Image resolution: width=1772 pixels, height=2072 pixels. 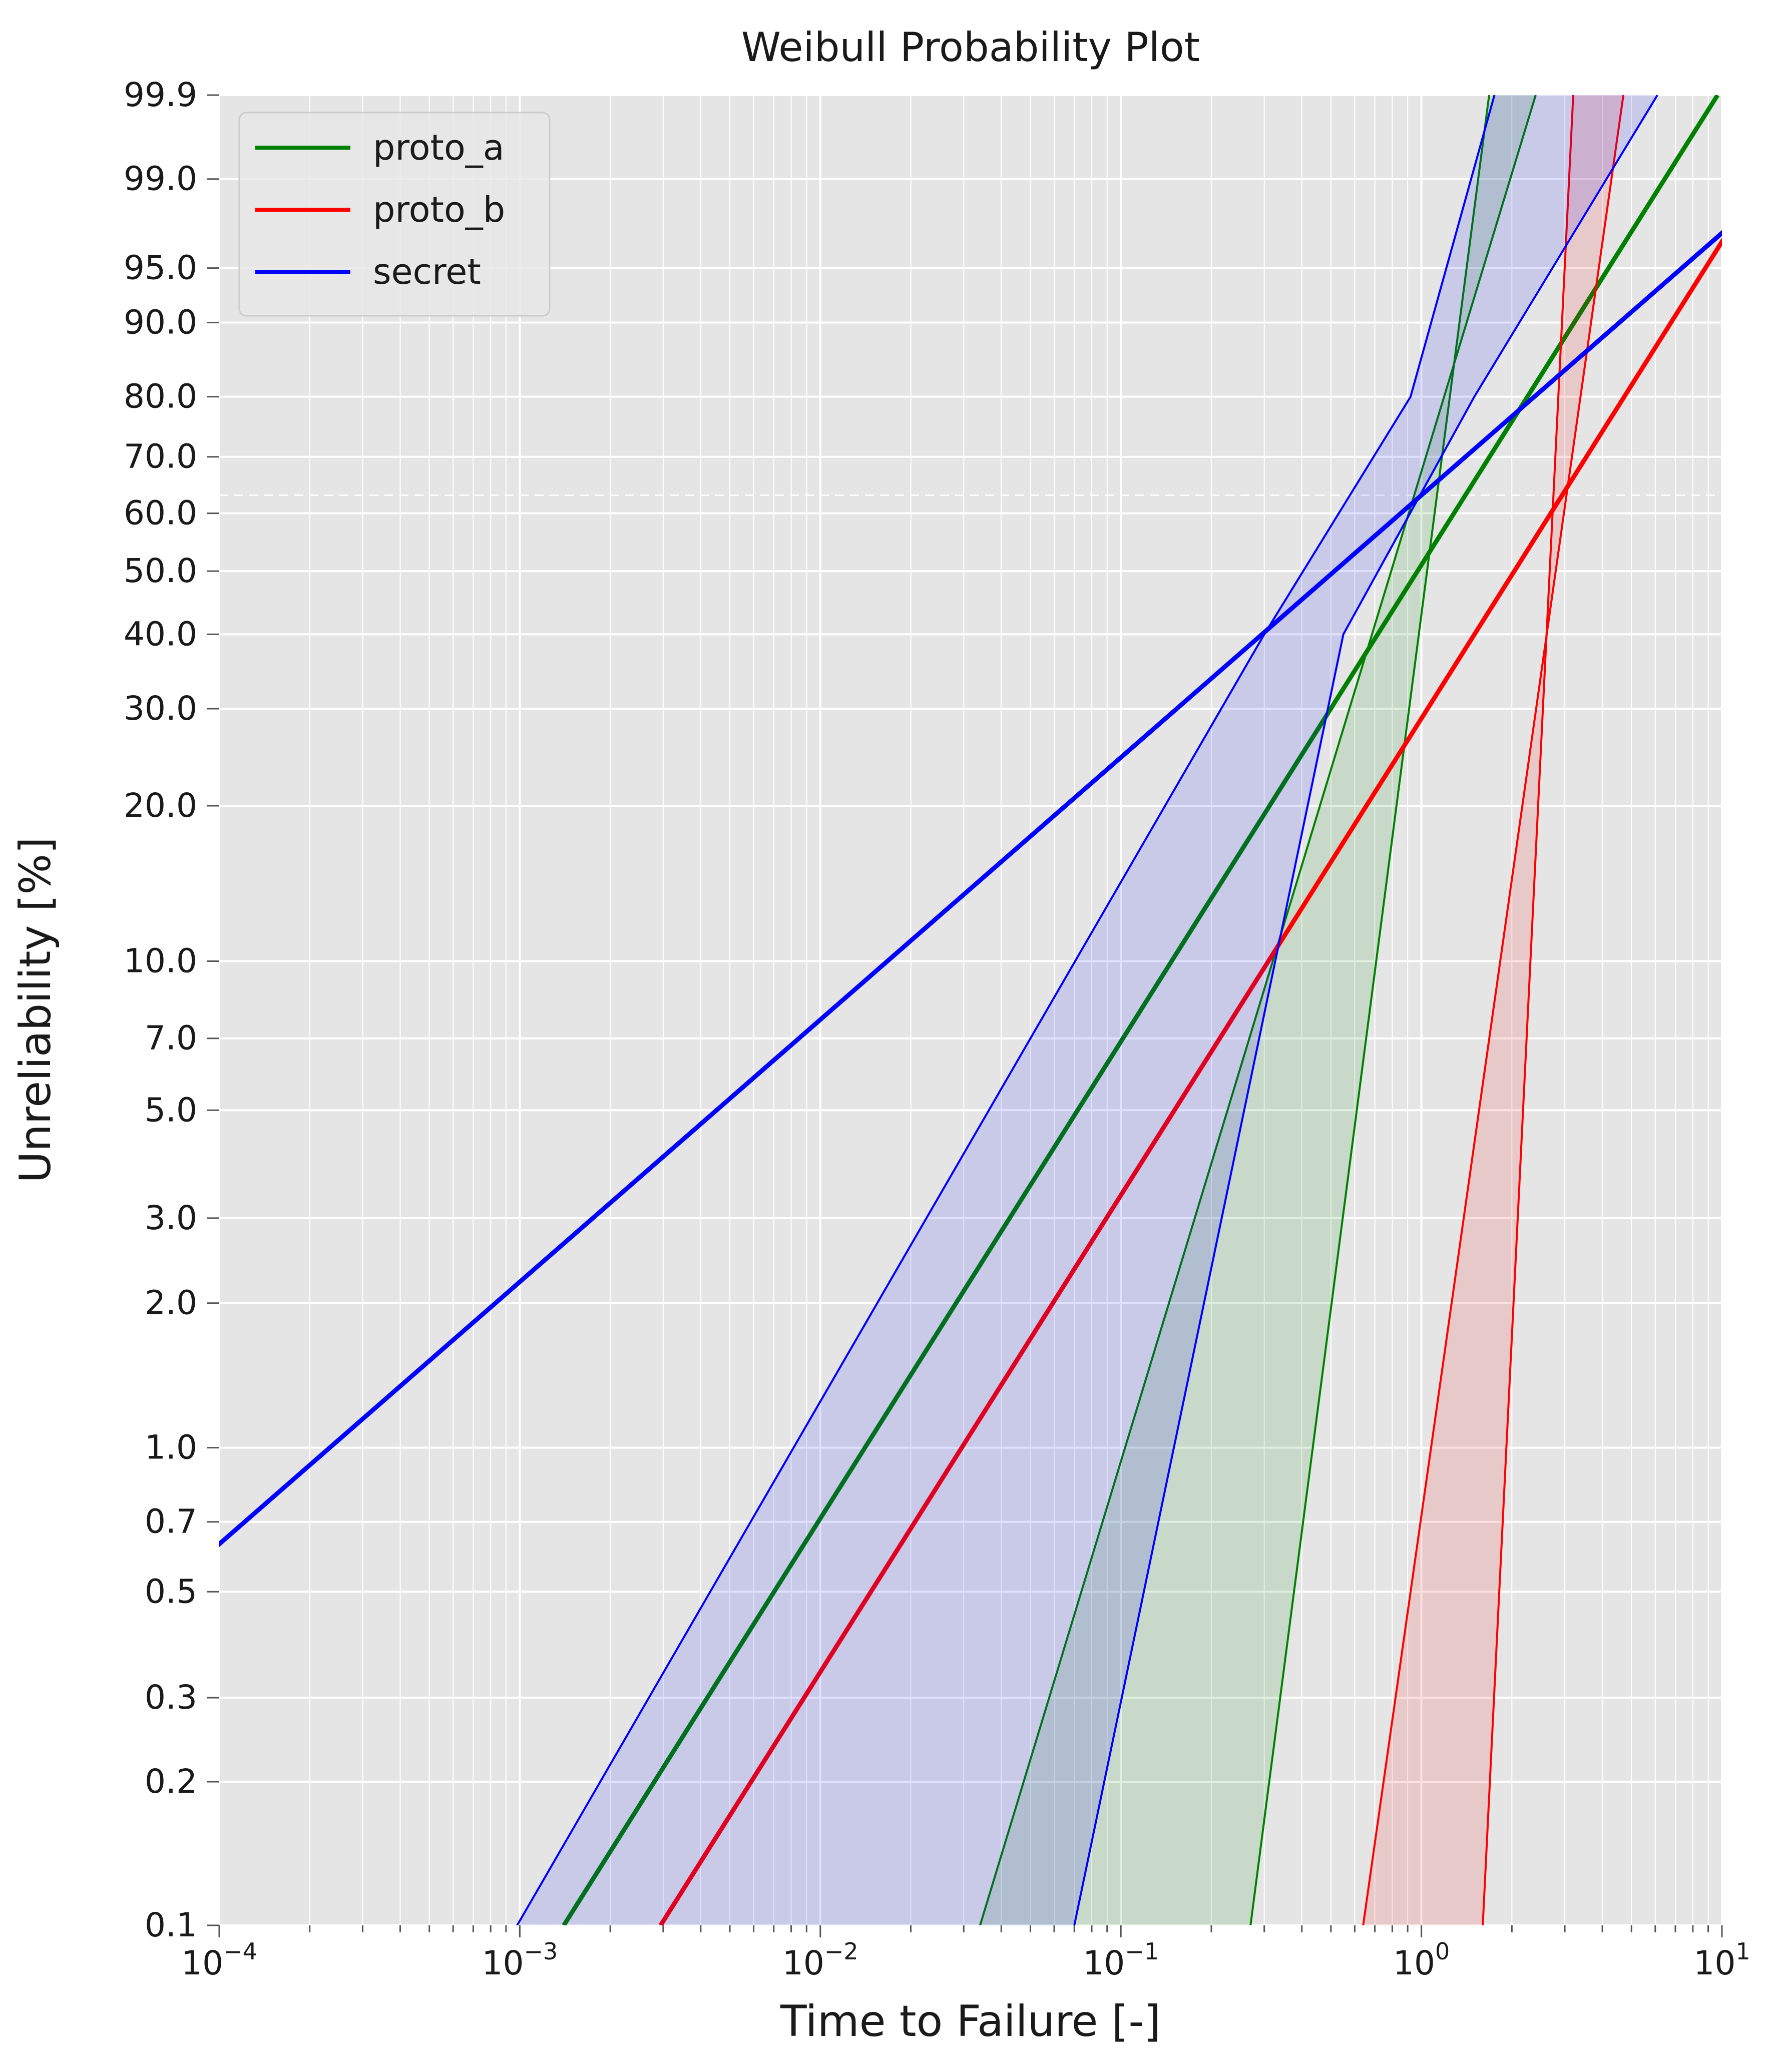 I want to click on y-tick-label: 90.0, so click(x=160, y=322).